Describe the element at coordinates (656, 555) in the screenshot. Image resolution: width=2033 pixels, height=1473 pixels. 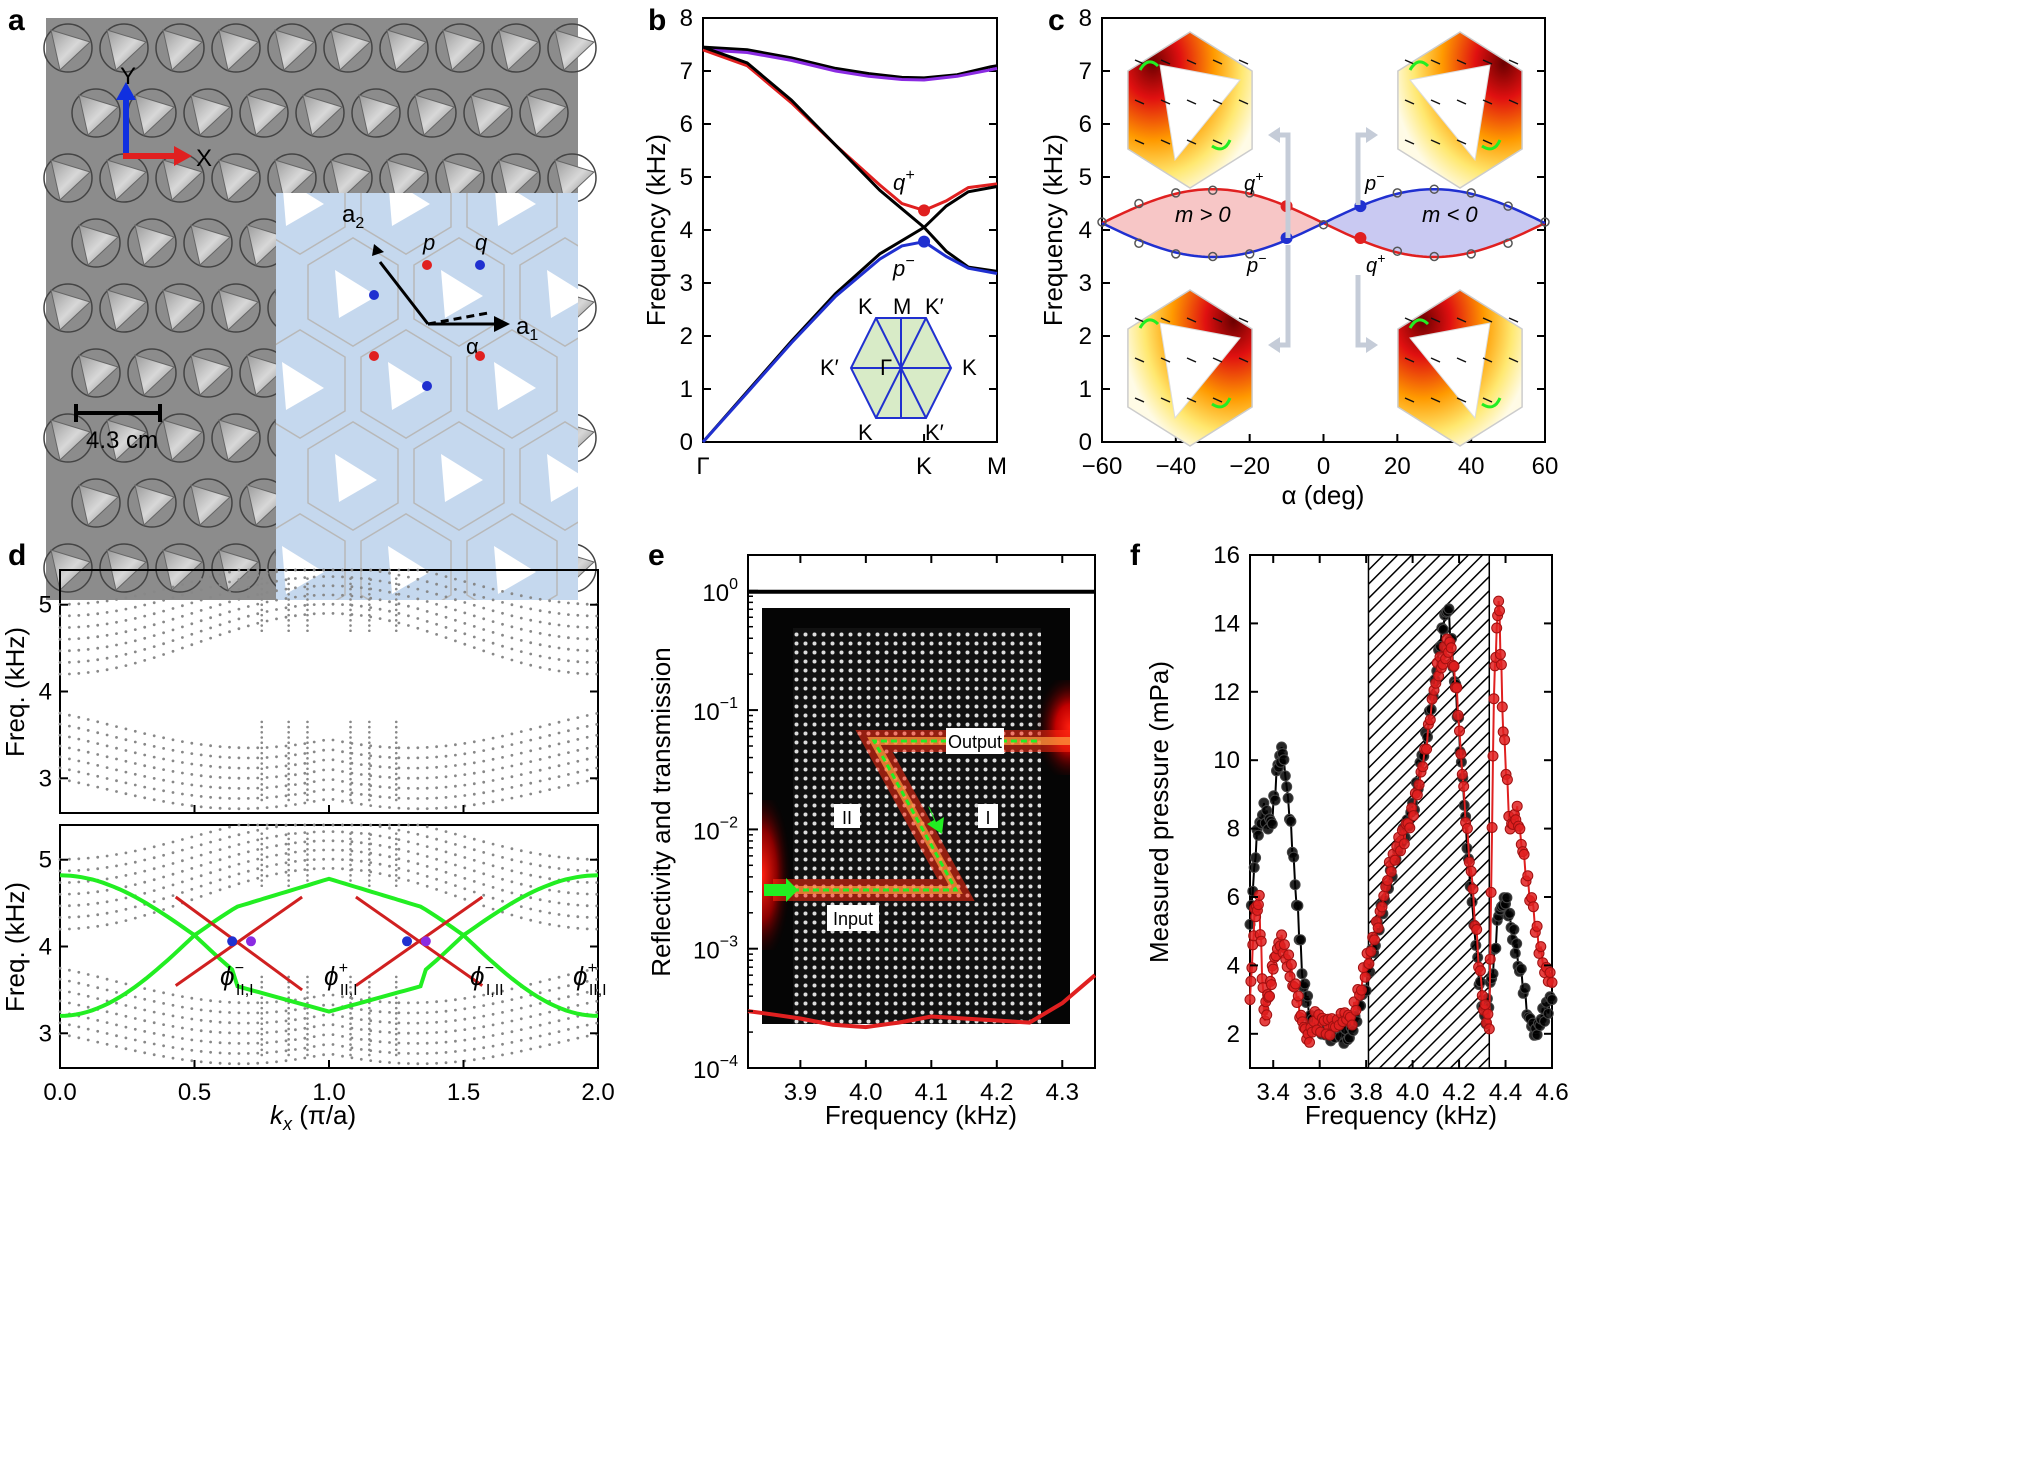
I see `panel-label-e: e` at that location.